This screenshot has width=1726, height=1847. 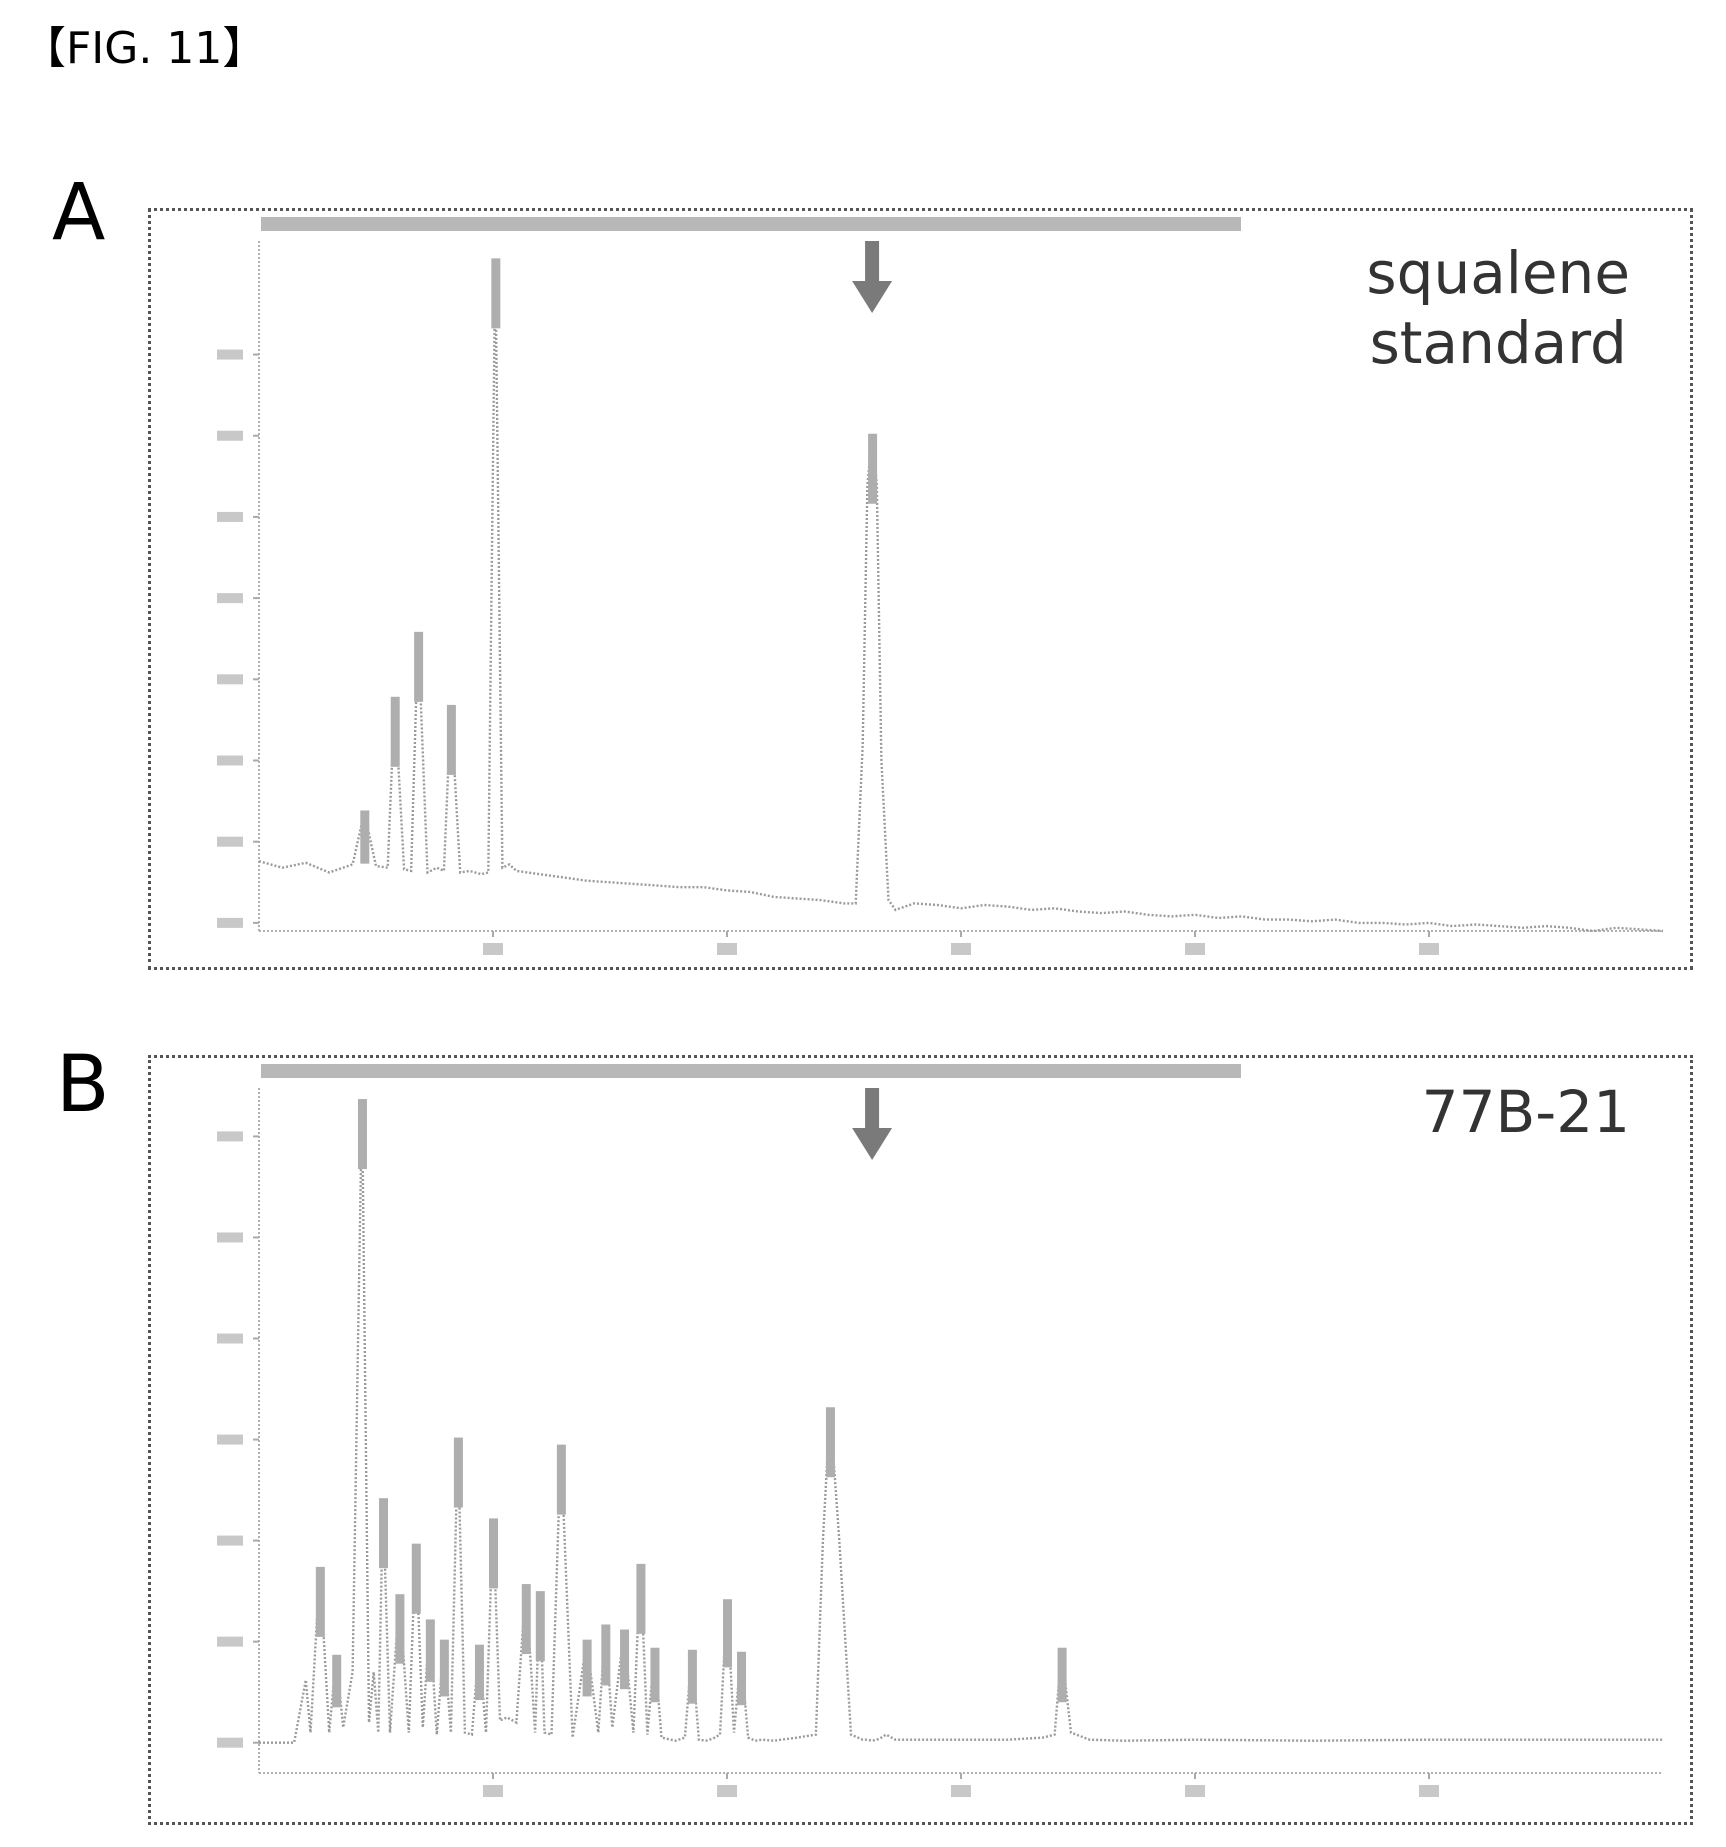 What do you see at coordinates (872, 1124) in the screenshot?
I see `panel-b-squalene-arrow` at bounding box center [872, 1124].